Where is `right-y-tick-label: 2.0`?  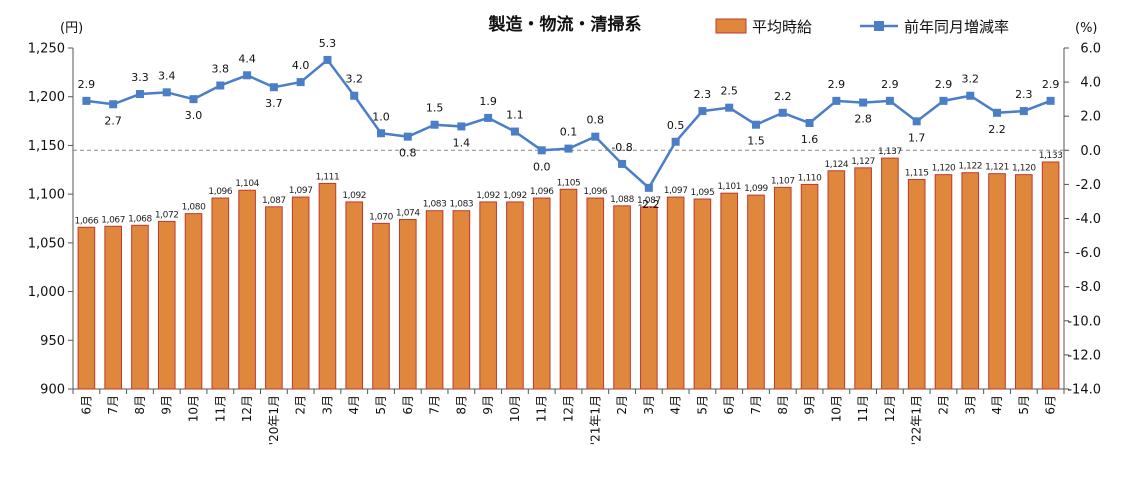 right-y-tick-label: 2.0 is located at coordinates (1090, 117).